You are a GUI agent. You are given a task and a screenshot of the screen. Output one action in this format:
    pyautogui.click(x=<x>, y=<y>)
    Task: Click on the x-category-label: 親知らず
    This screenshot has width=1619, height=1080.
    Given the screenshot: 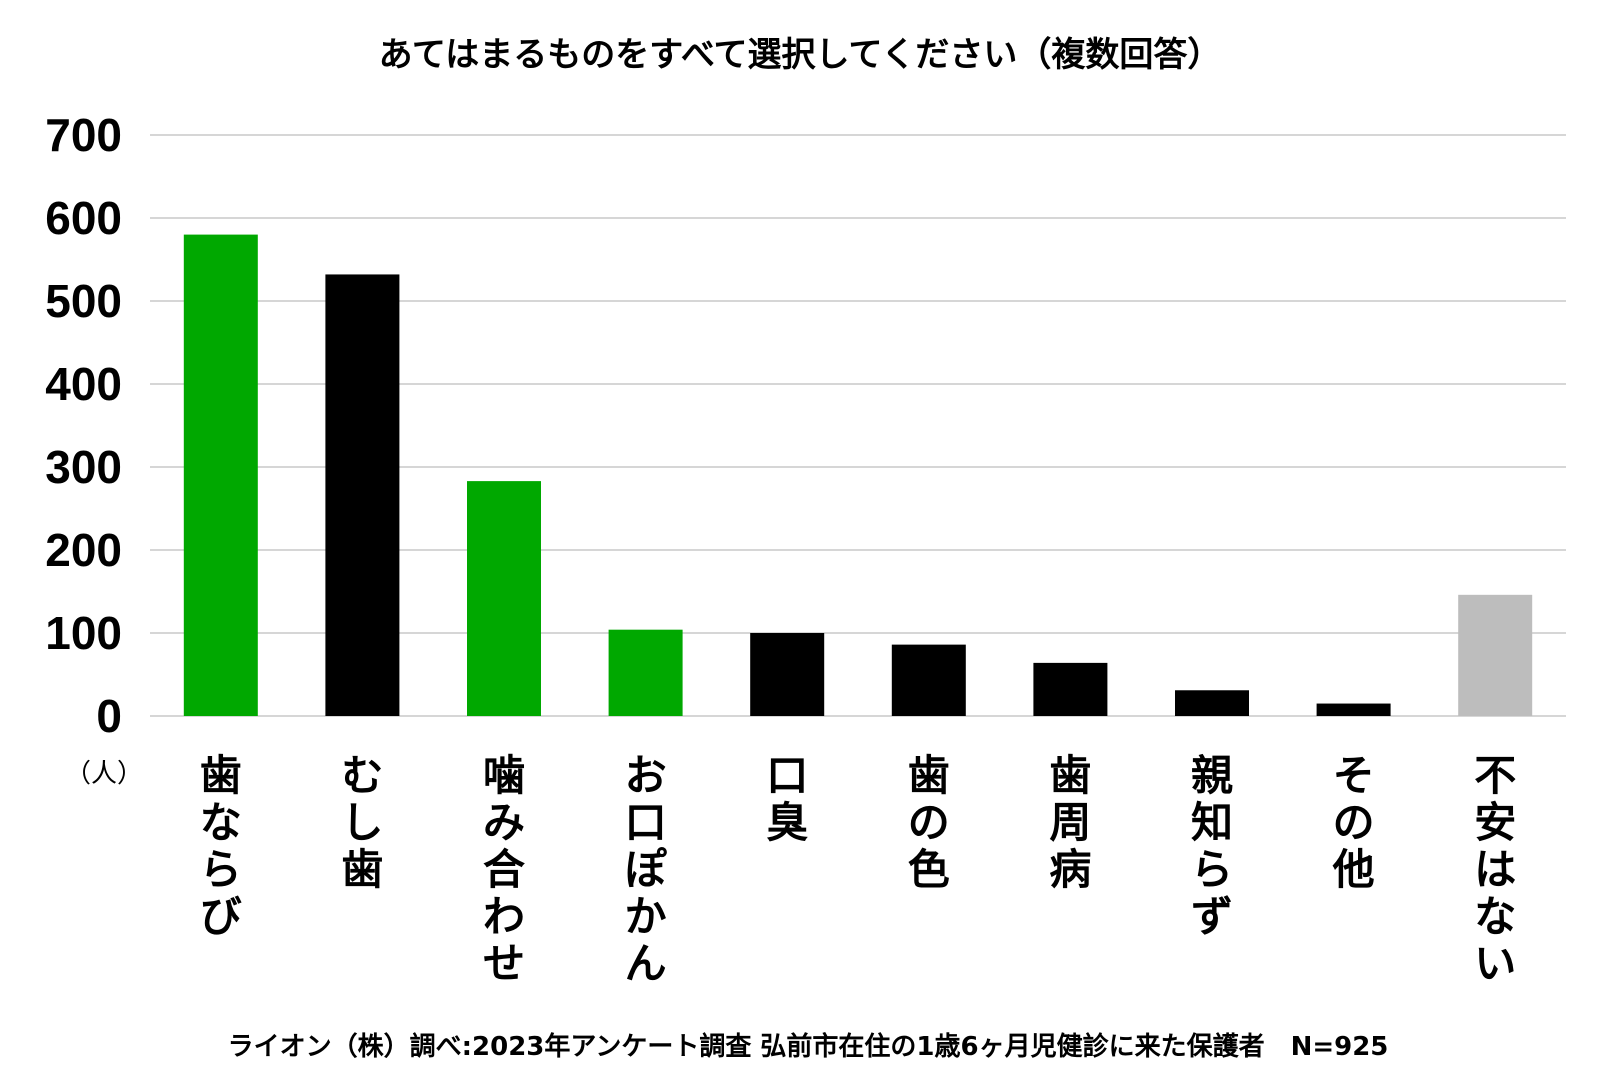 What is the action you would take?
    pyautogui.click(x=1212, y=846)
    